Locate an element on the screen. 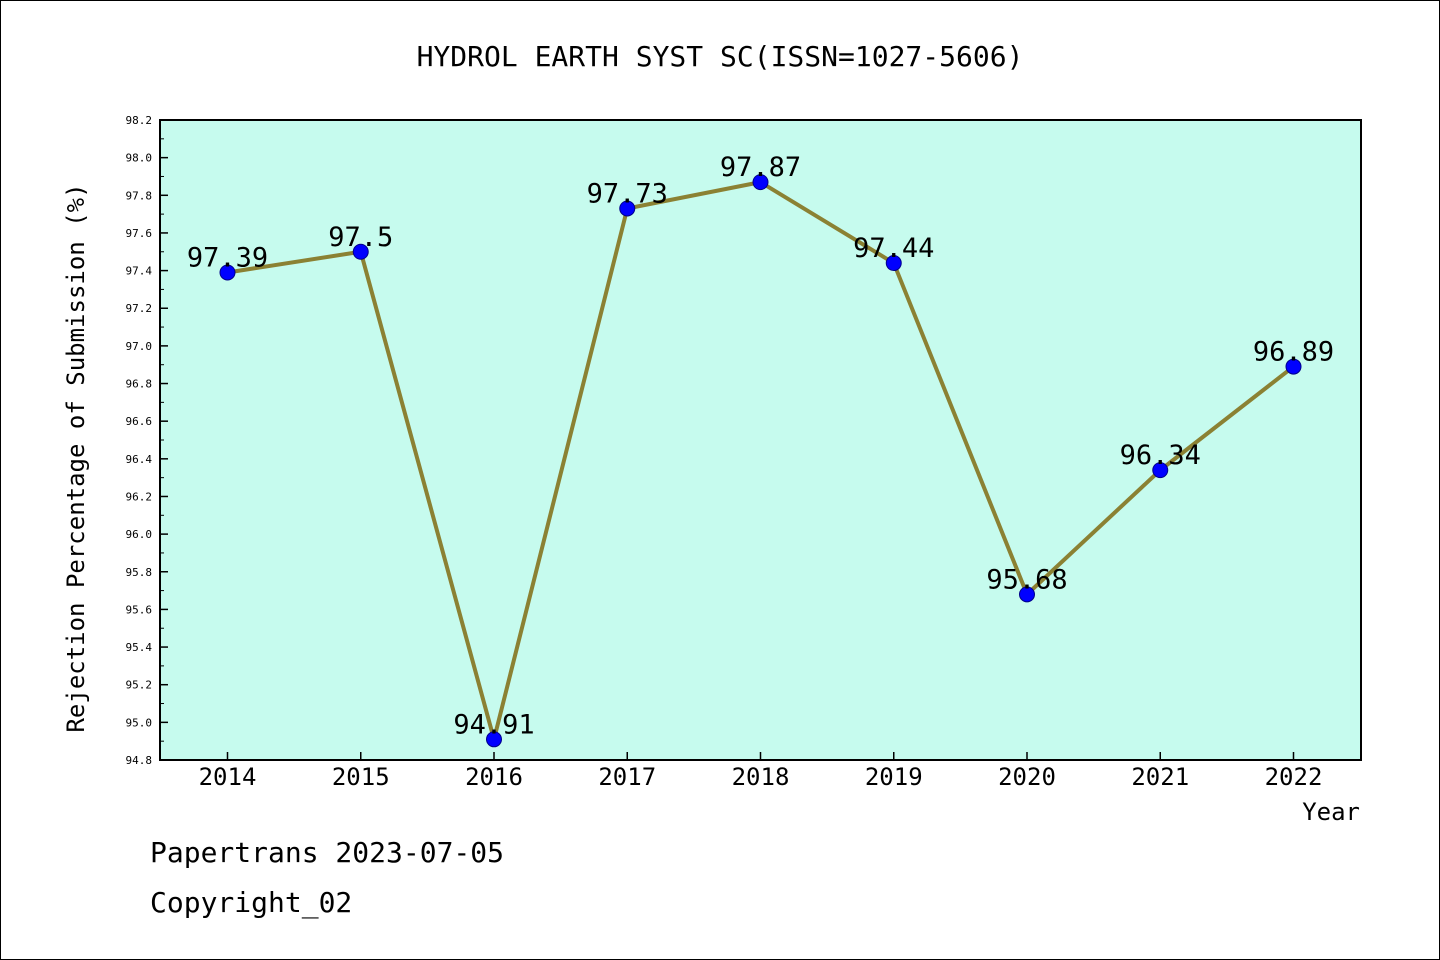 Image resolution: width=1440 pixels, height=960 pixels. x-tick-label: 2018 is located at coordinates (761, 777).